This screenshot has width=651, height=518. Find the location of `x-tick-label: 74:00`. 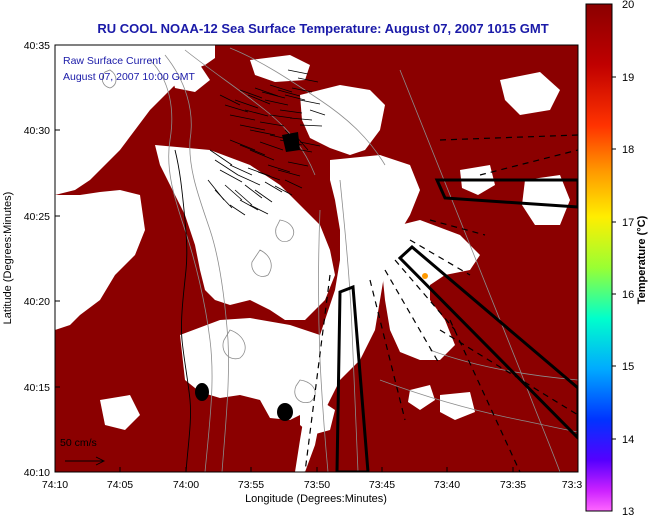

x-tick-label: 74:00 is located at coordinates (186, 485).